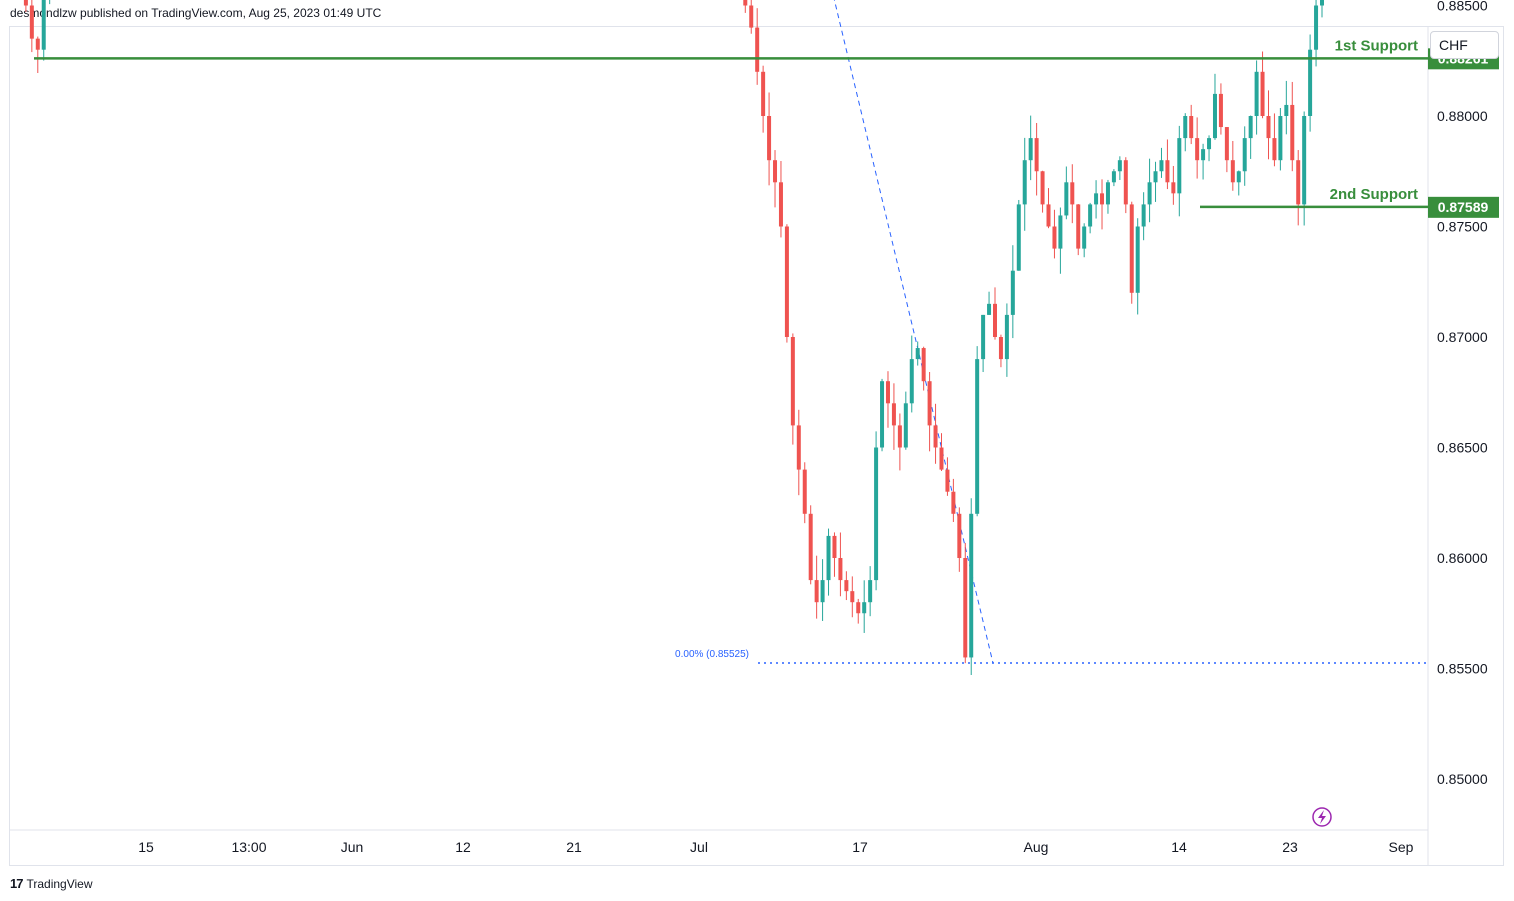 This screenshot has width=1514, height=901. What do you see at coordinates (712, 654) in the screenshot?
I see `fib-level-label: 0.00% (0.85525)` at bounding box center [712, 654].